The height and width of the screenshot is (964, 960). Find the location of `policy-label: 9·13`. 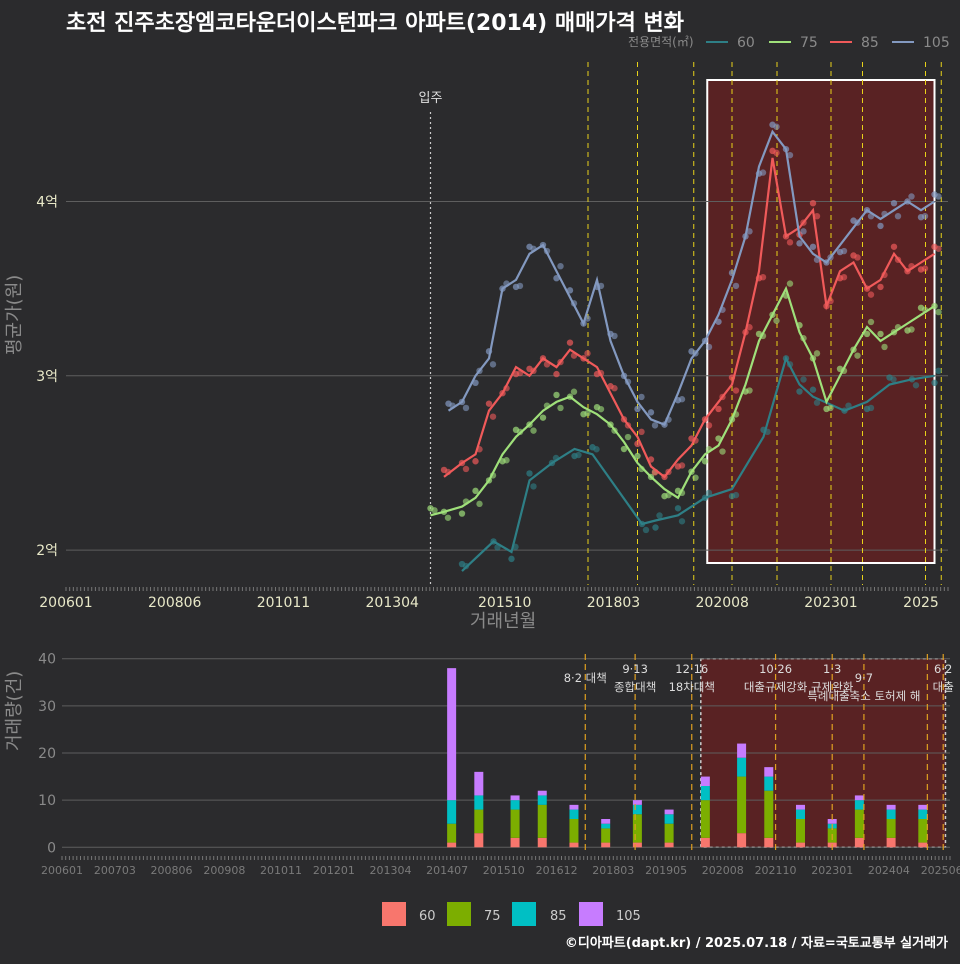

policy-label: 9·13 is located at coordinates (635, 669).